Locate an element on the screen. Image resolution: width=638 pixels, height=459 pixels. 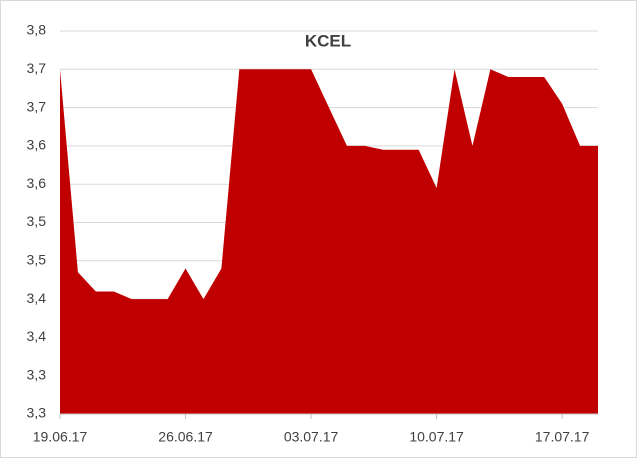
y-tick-label: 3,8 is located at coordinates (37, 30).